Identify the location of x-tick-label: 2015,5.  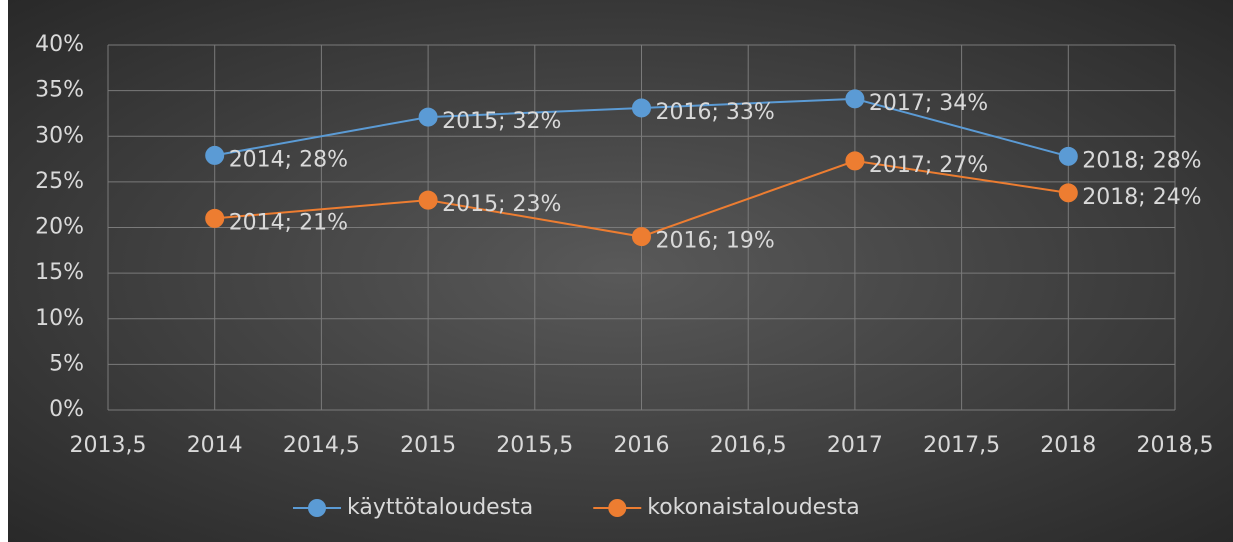
(534, 445).